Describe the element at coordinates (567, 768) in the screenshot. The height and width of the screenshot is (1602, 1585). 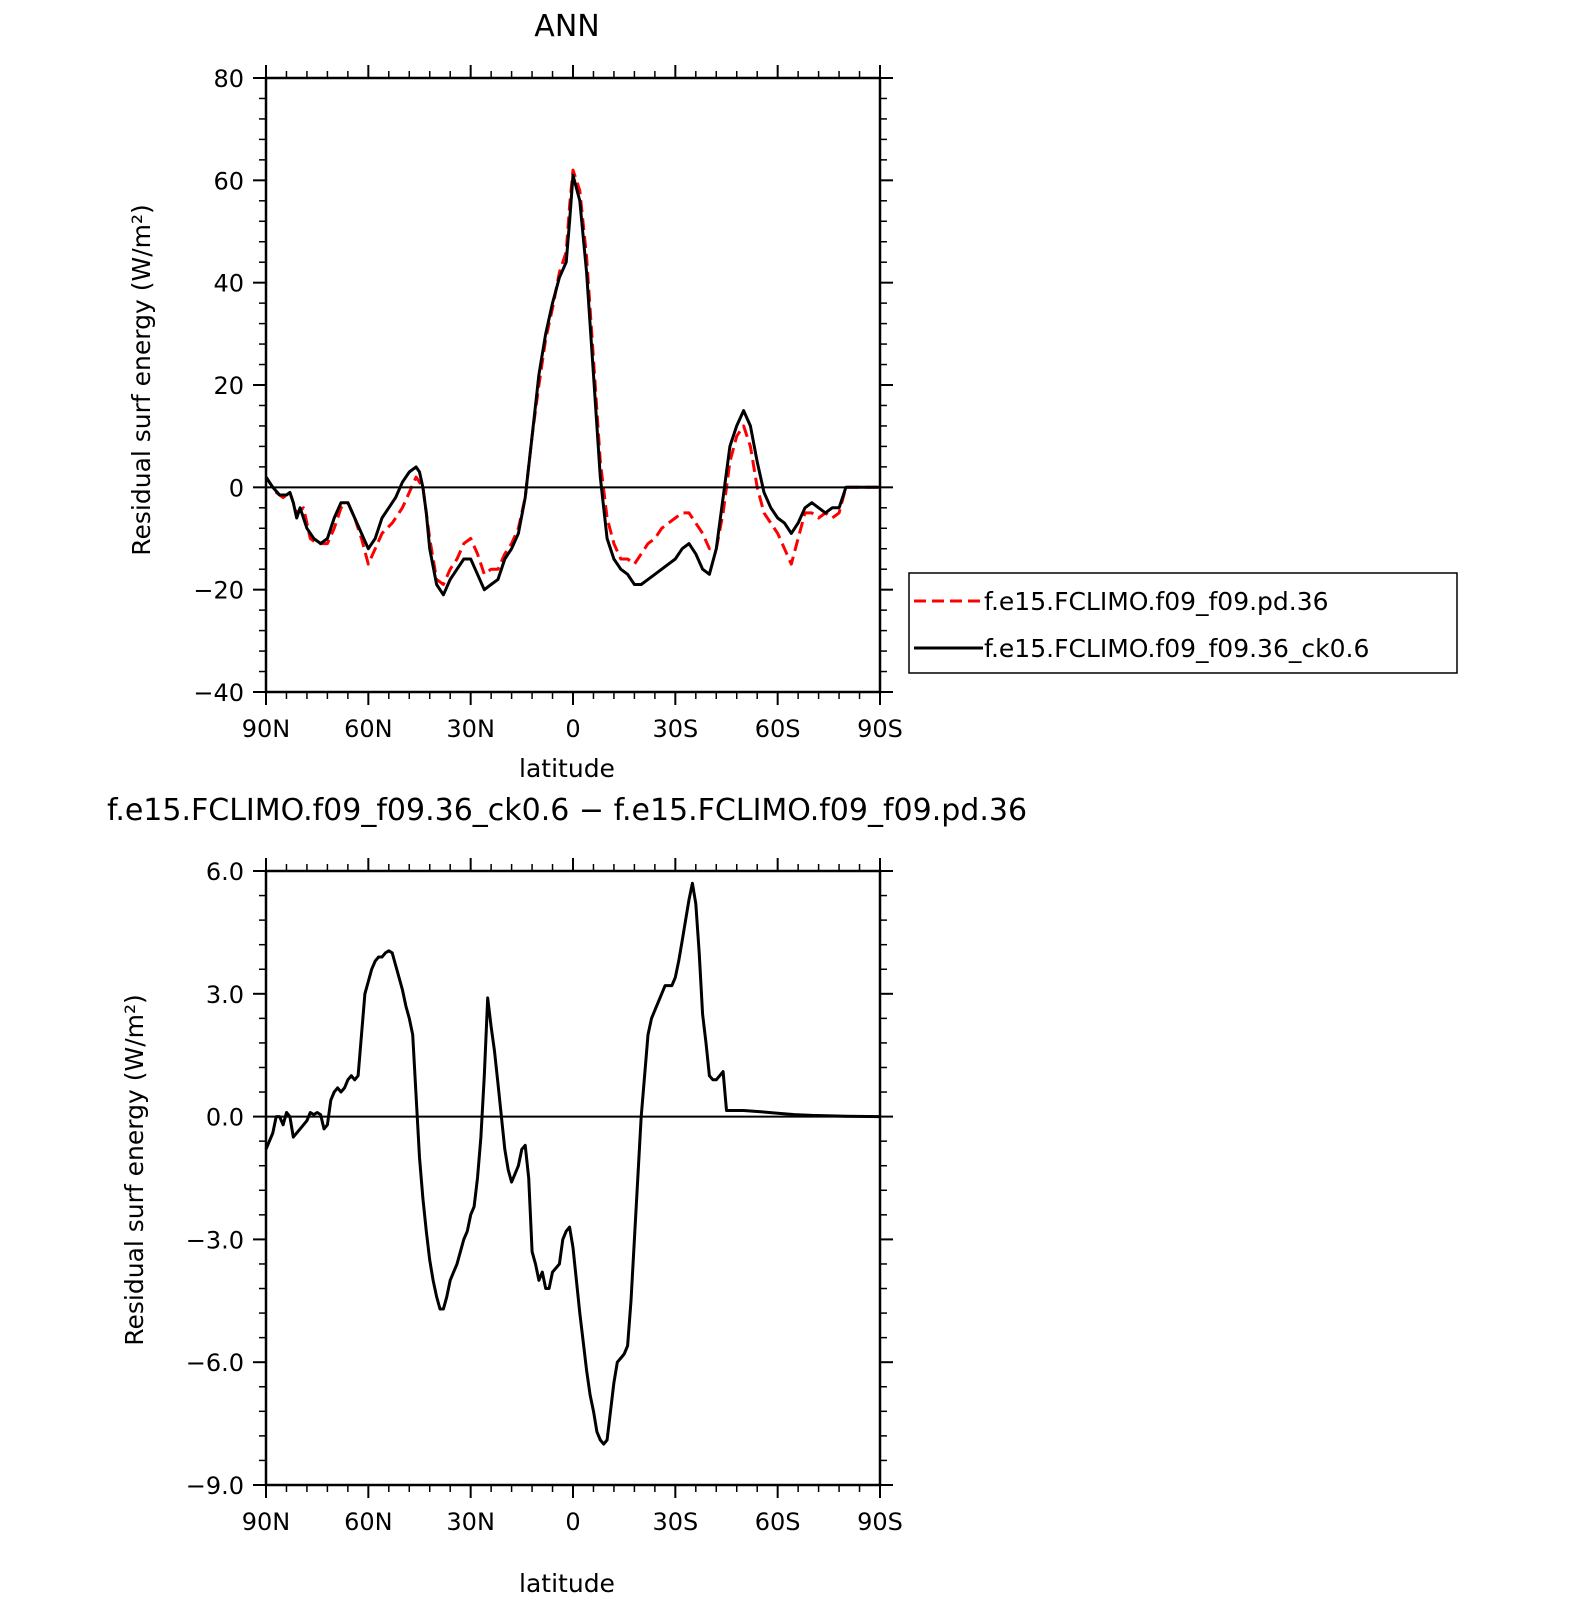
I see `top-chart-xlabel: latitude` at that location.